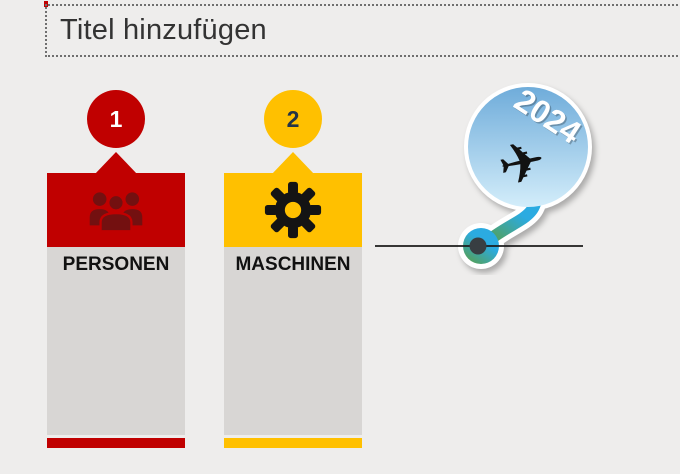 The width and height of the screenshot is (680, 474). What do you see at coordinates (483, 175) in the screenshot?
I see `balloon-graphic: 2024 2024 ✈` at bounding box center [483, 175].